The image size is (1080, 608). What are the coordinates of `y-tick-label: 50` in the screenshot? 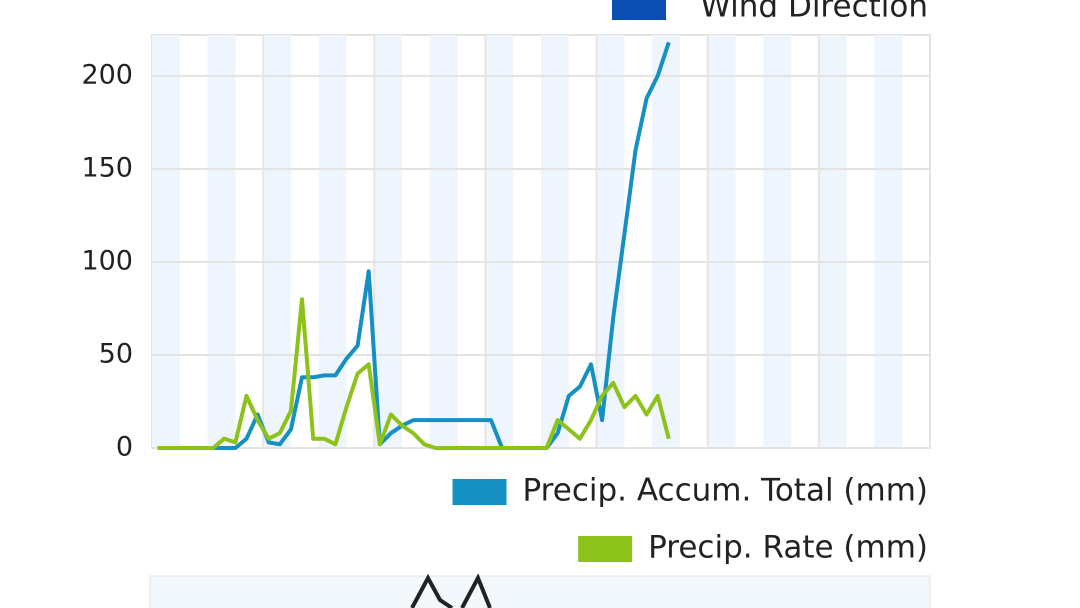 It's located at (116, 353).